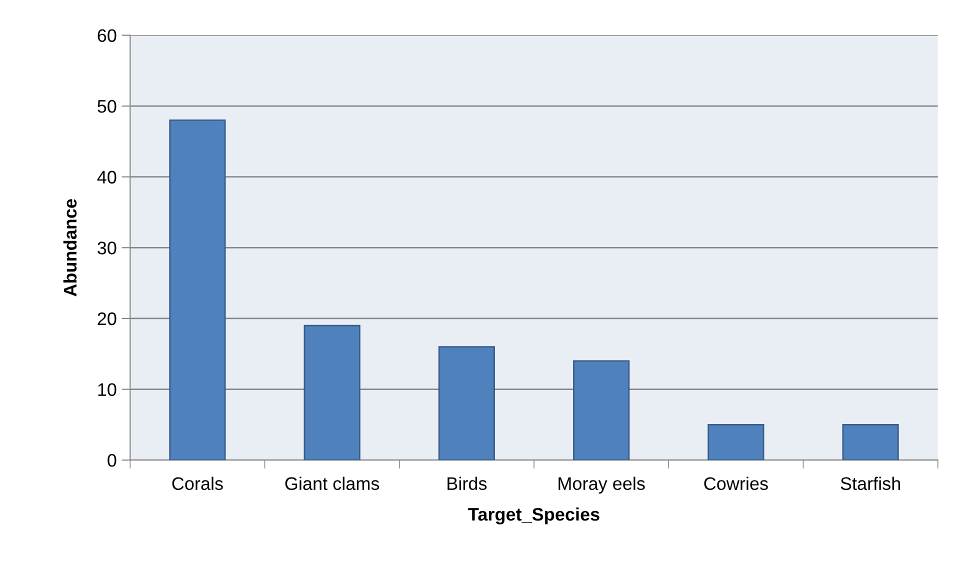  I want to click on y-tick-label: 60, so click(107, 35).